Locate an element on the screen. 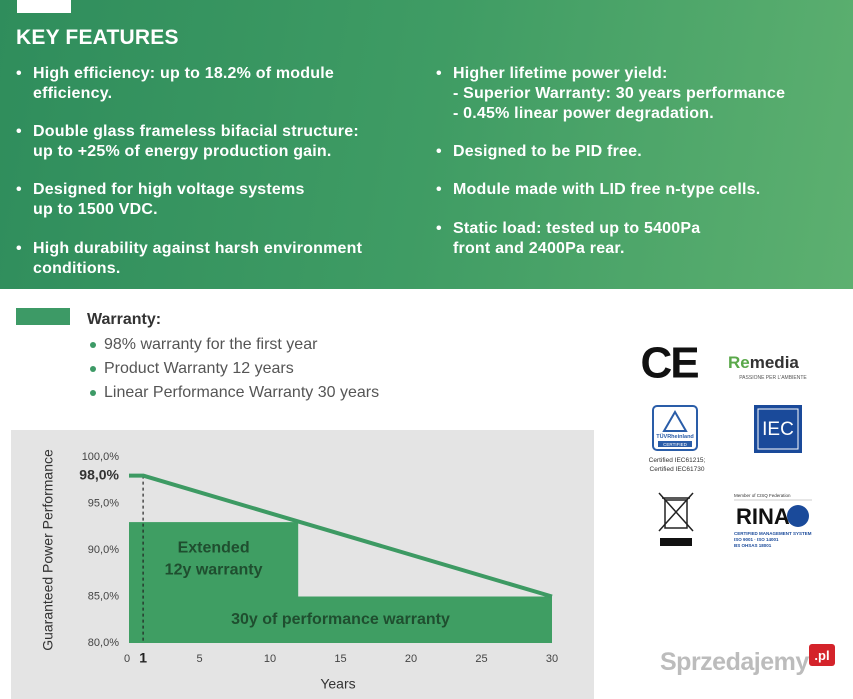  rina-line: BS OHSAS 18001 is located at coordinates (753, 545).